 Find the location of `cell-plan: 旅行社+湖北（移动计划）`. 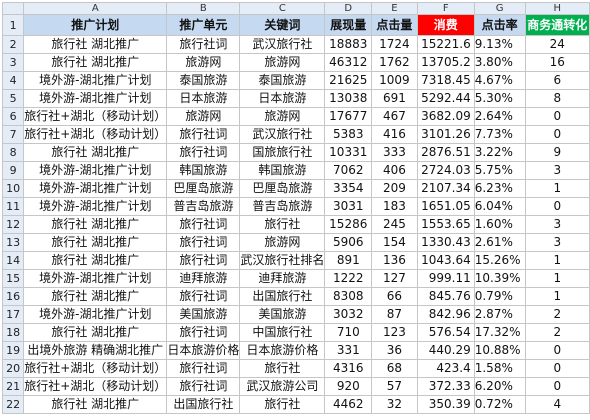

cell-plan: 旅行社+湖北（移动计划） is located at coordinates (95, 116).